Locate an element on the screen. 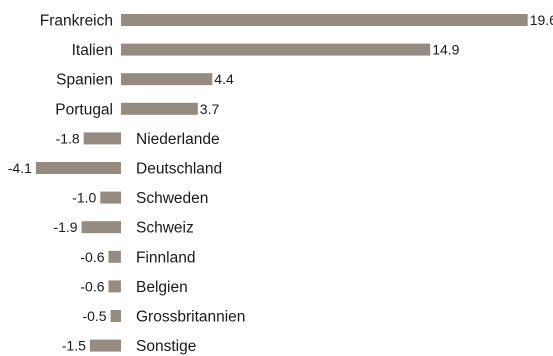 The height and width of the screenshot is (356, 553). category-label: Grossbritannien is located at coordinates (190, 317).